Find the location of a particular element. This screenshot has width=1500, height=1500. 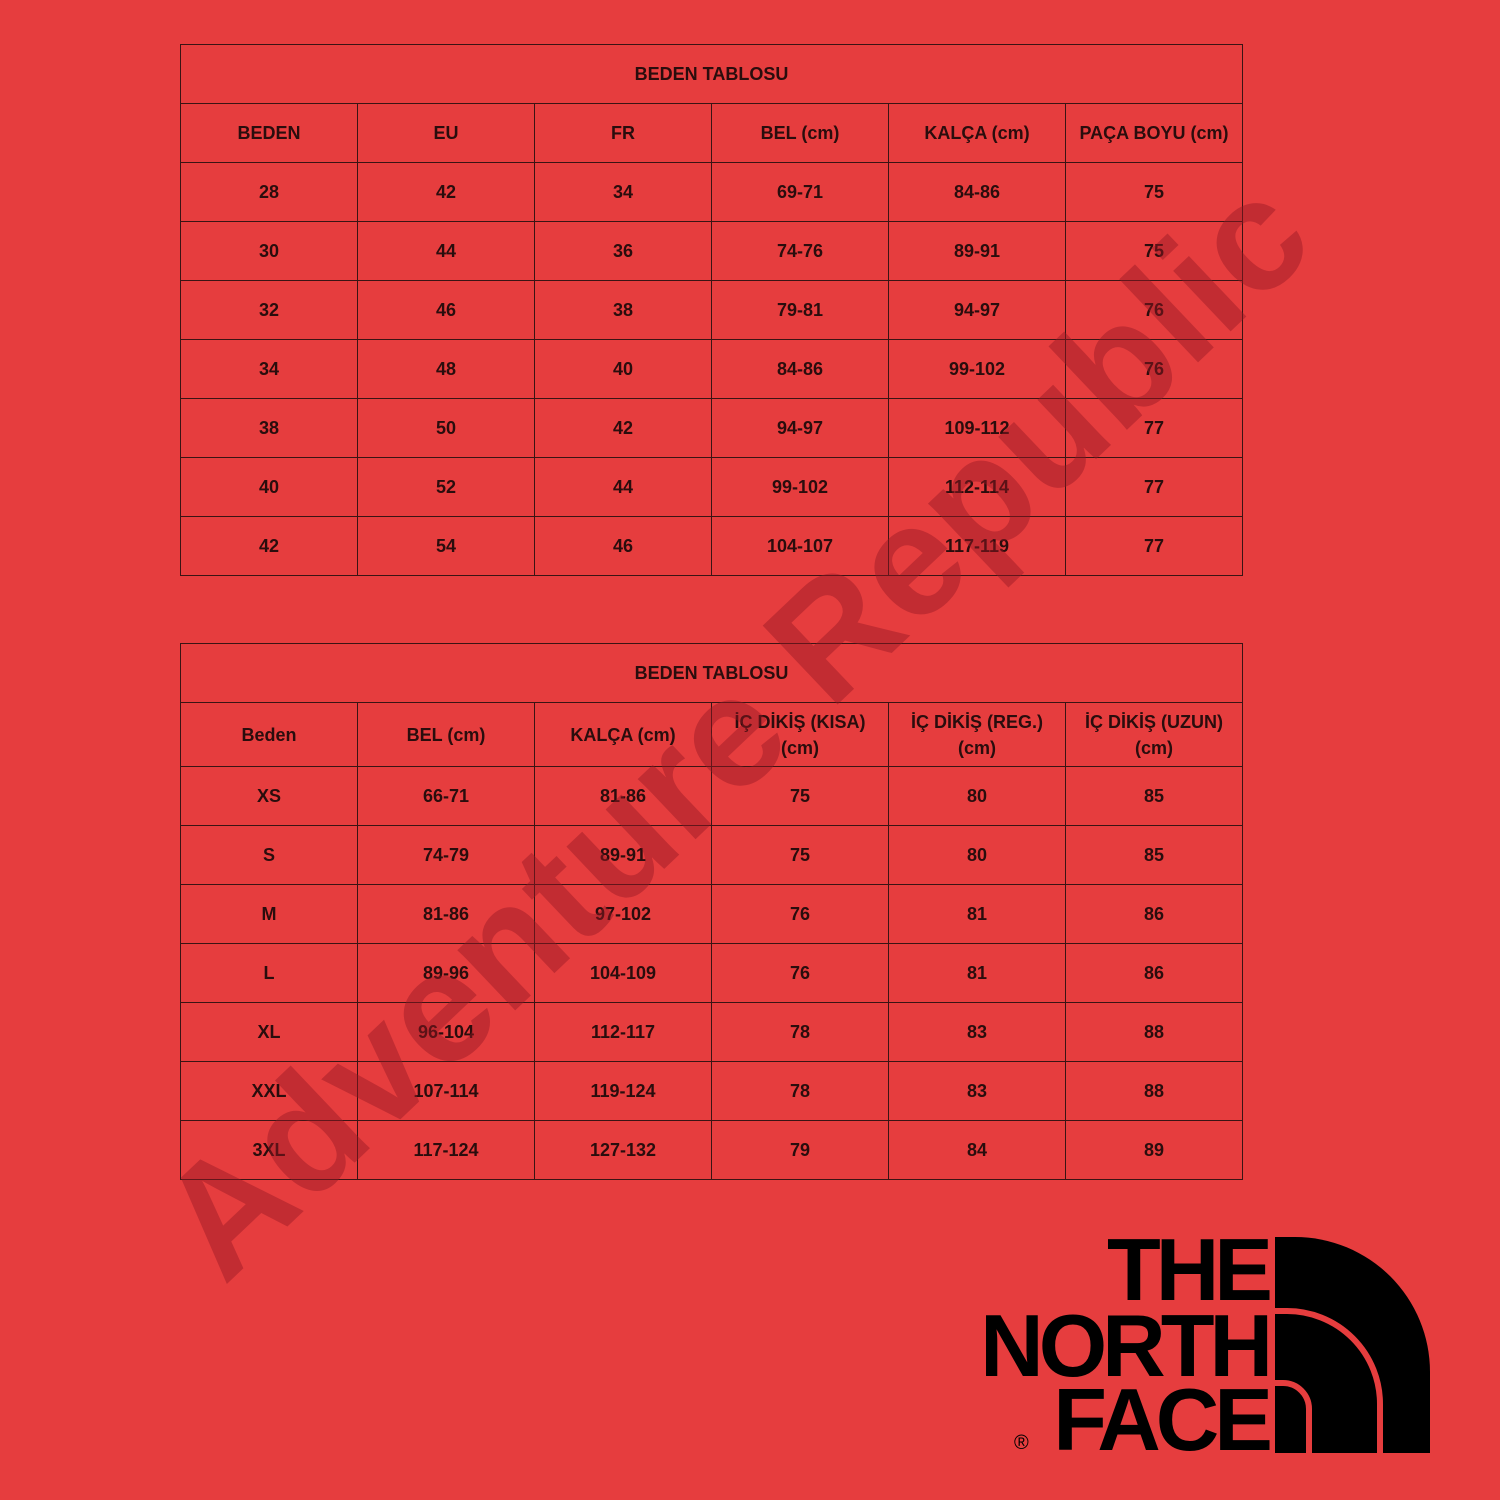

column-header: Beden is located at coordinates (269, 734).